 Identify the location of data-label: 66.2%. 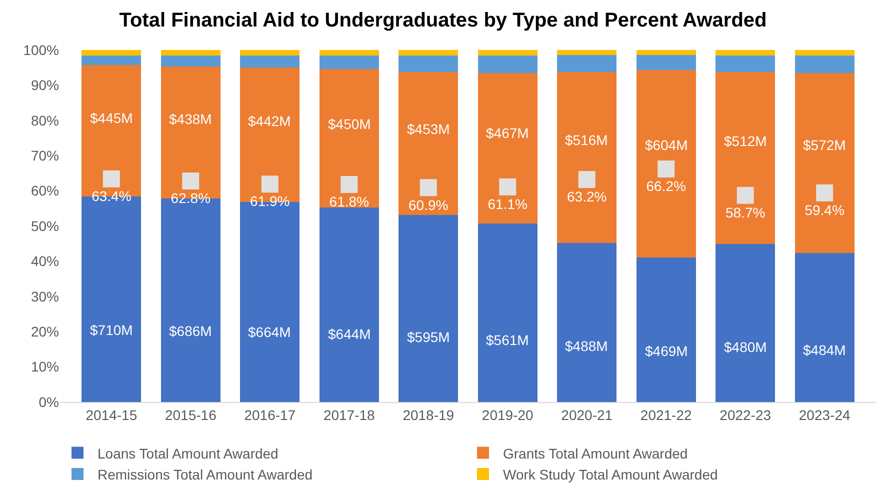
(666, 186).